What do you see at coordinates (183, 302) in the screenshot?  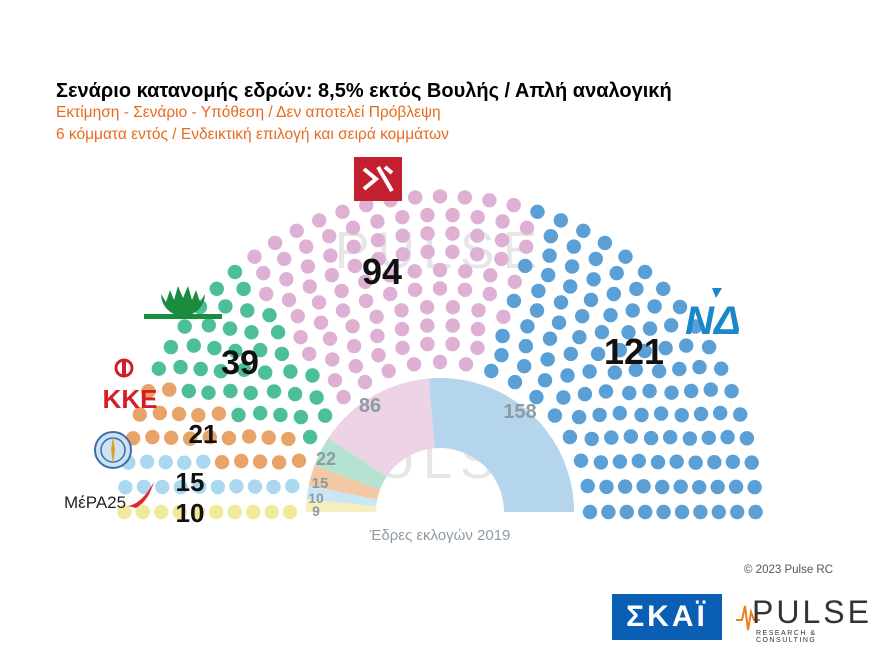 I see `pasok-sun-logo-icon` at bounding box center [183, 302].